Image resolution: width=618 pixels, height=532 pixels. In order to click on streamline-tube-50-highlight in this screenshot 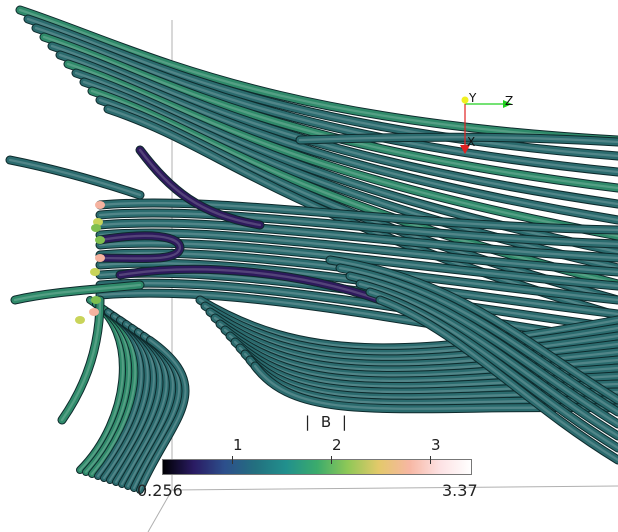, I will do `click(478, 340)`.